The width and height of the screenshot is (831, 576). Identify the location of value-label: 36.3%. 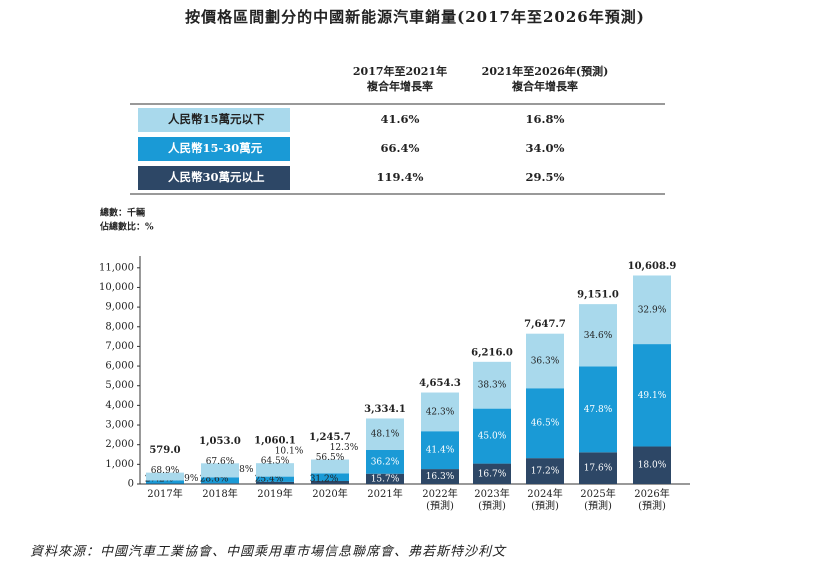
(545, 361).